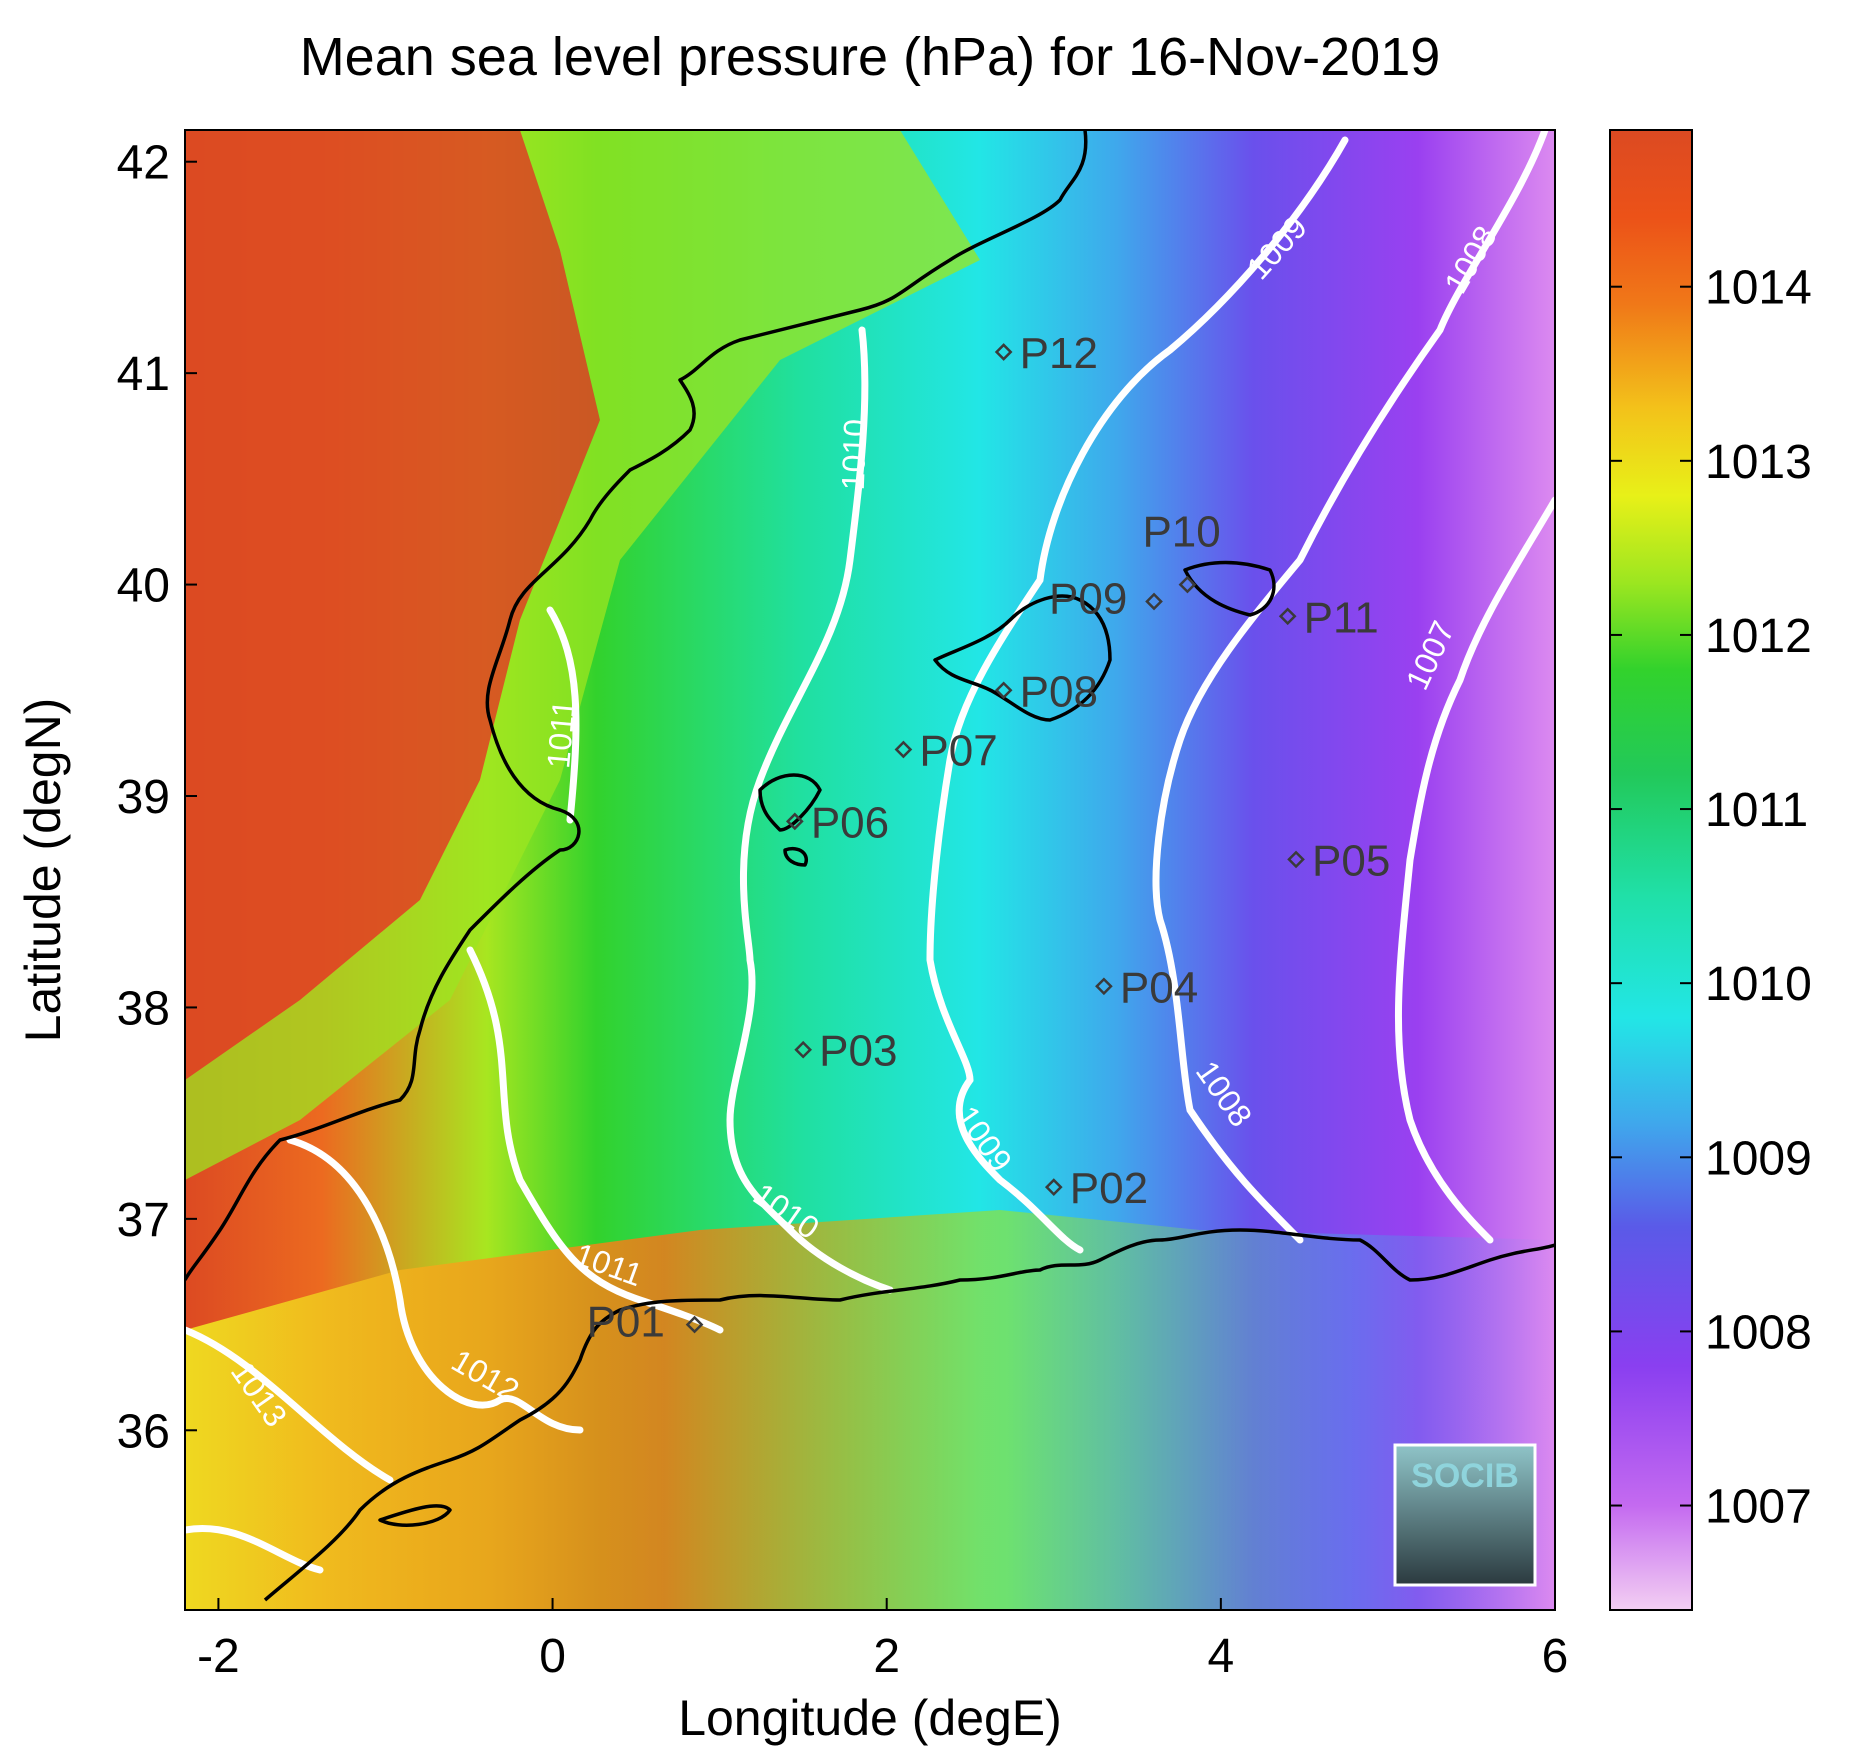  What do you see at coordinates (143, 586) in the screenshot?
I see `y-tick-label: 40` at bounding box center [143, 586].